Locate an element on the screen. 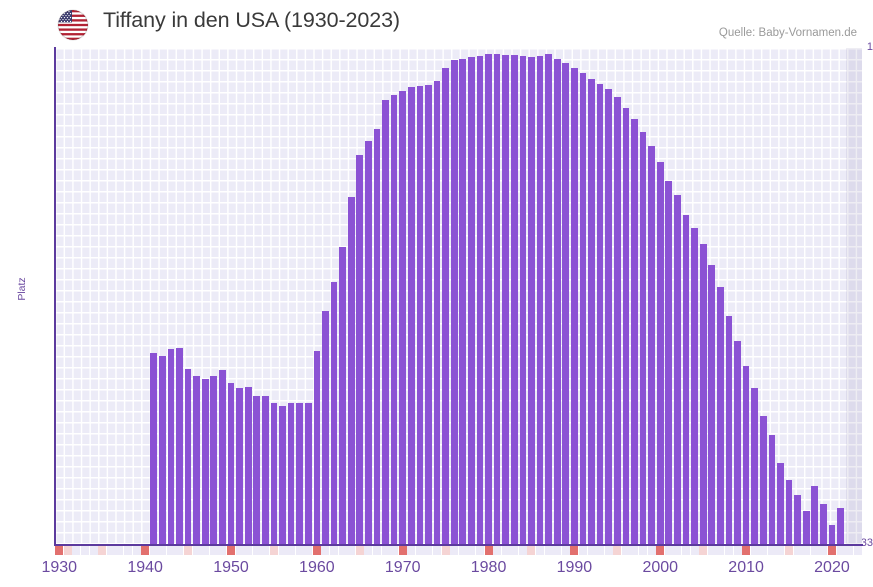 This screenshot has width=873, height=587. bar-1949 is located at coordinates (222, 457).